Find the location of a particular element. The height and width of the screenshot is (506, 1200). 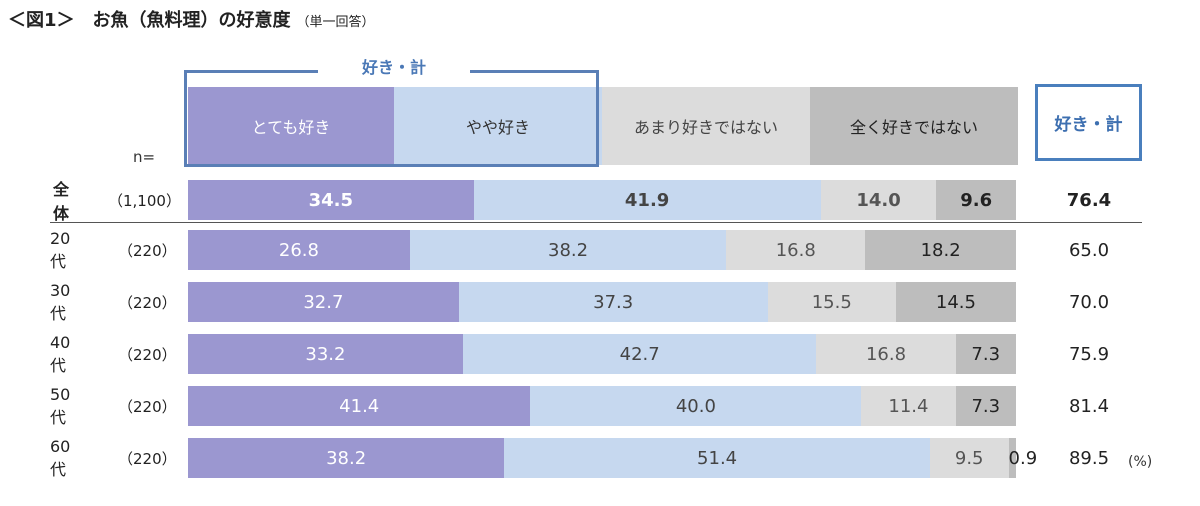

bar-segment-very-like: 26.8 is located at coordinates (299, 250).